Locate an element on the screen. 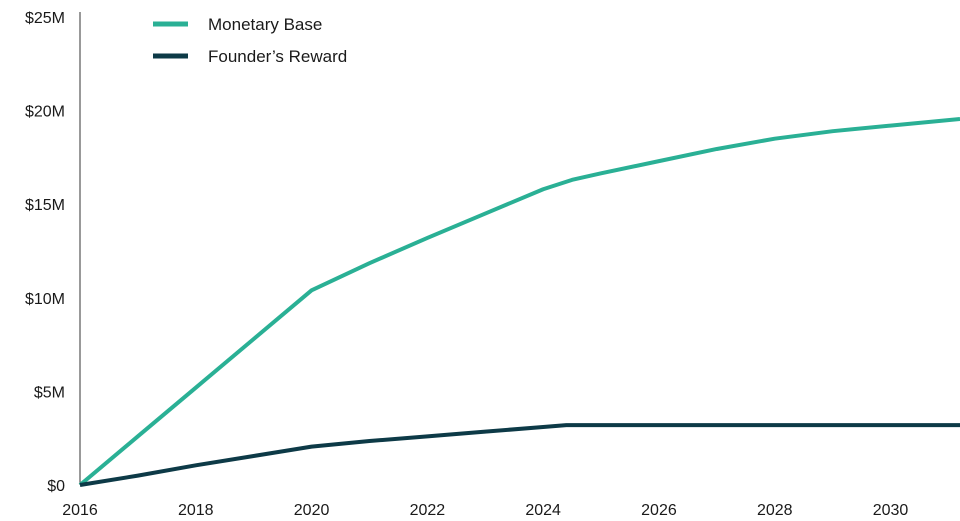 The image size is (960, 521). x-tick-label: 2018 is located at coordinates (196, 510).